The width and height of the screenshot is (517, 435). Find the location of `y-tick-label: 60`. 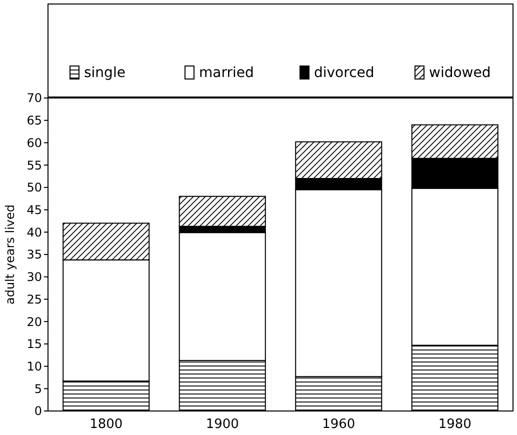

y-tick-label: 60 is located at coordinates (34, 143).